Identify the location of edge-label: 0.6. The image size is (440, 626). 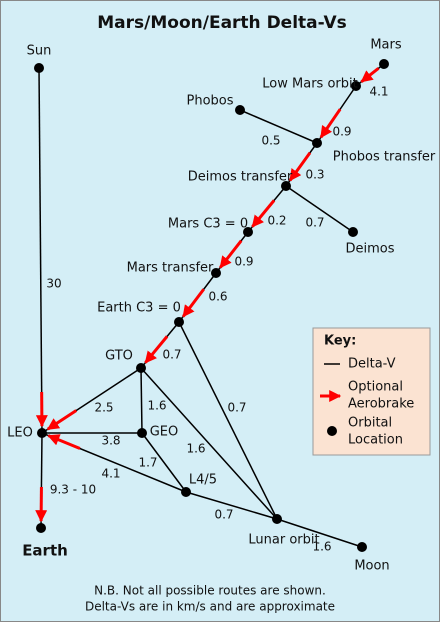
(217, 297).